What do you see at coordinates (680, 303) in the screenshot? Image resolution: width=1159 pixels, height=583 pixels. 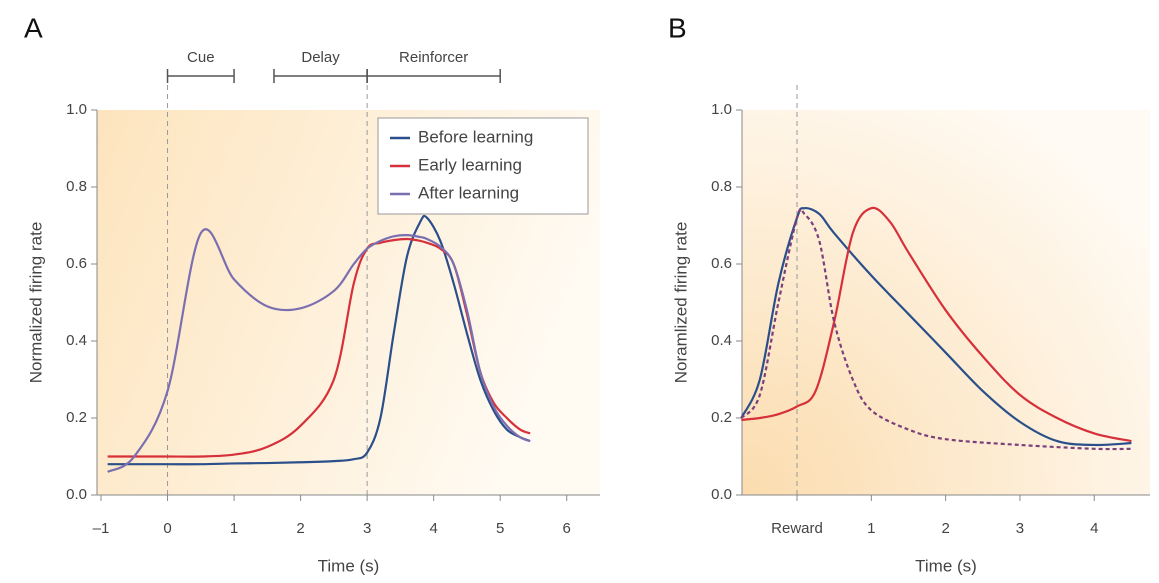 I see `y-axis-label: Noramlized firing rate` at bounding box center [680, 303].